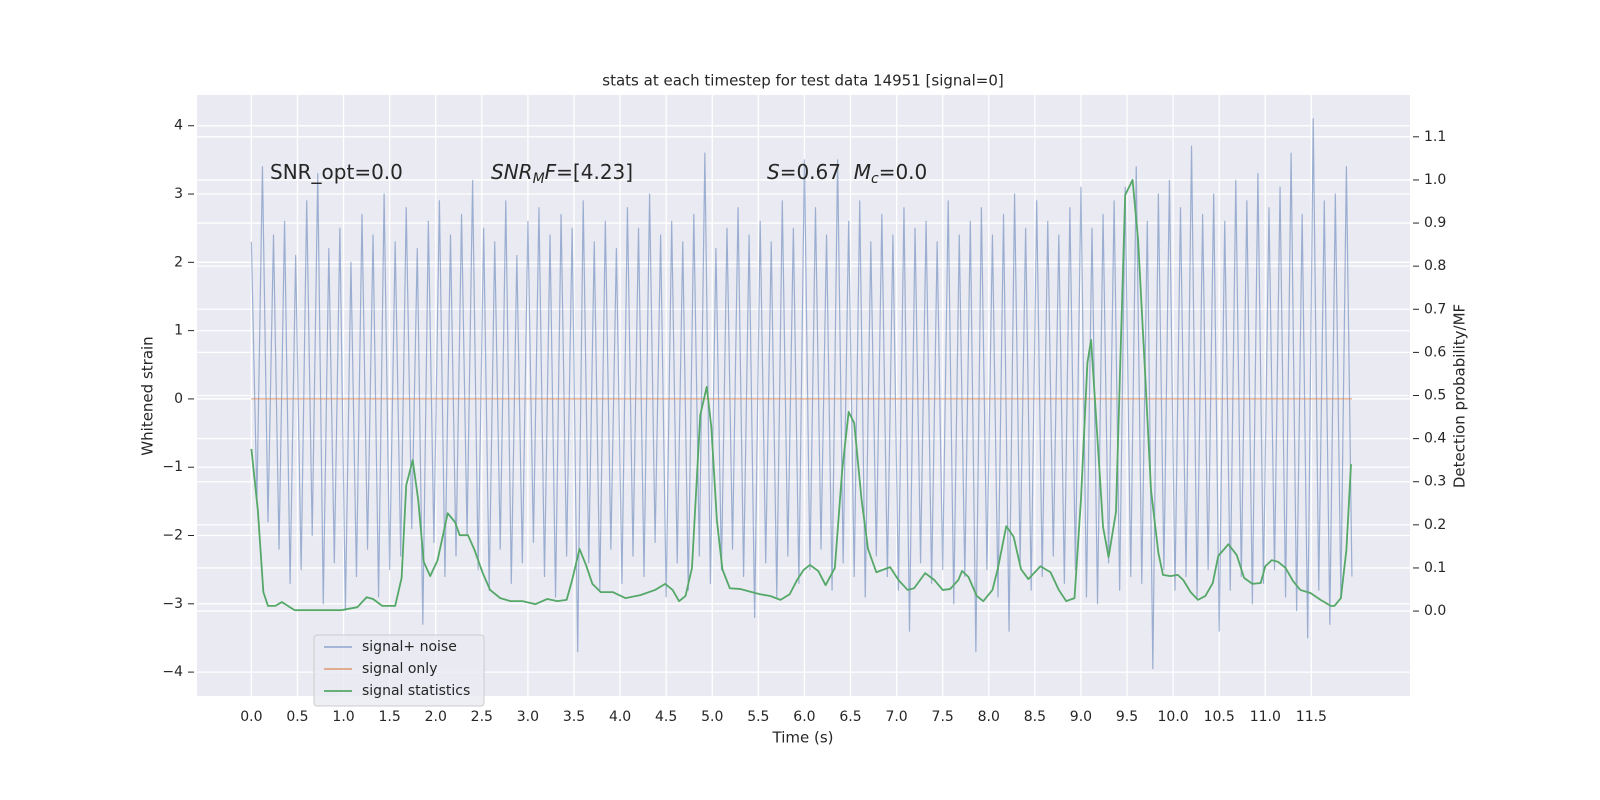 This screenshot has width=1600, height=800. I want to click on y2-tick-label: 0.2, so click(1435, 525).